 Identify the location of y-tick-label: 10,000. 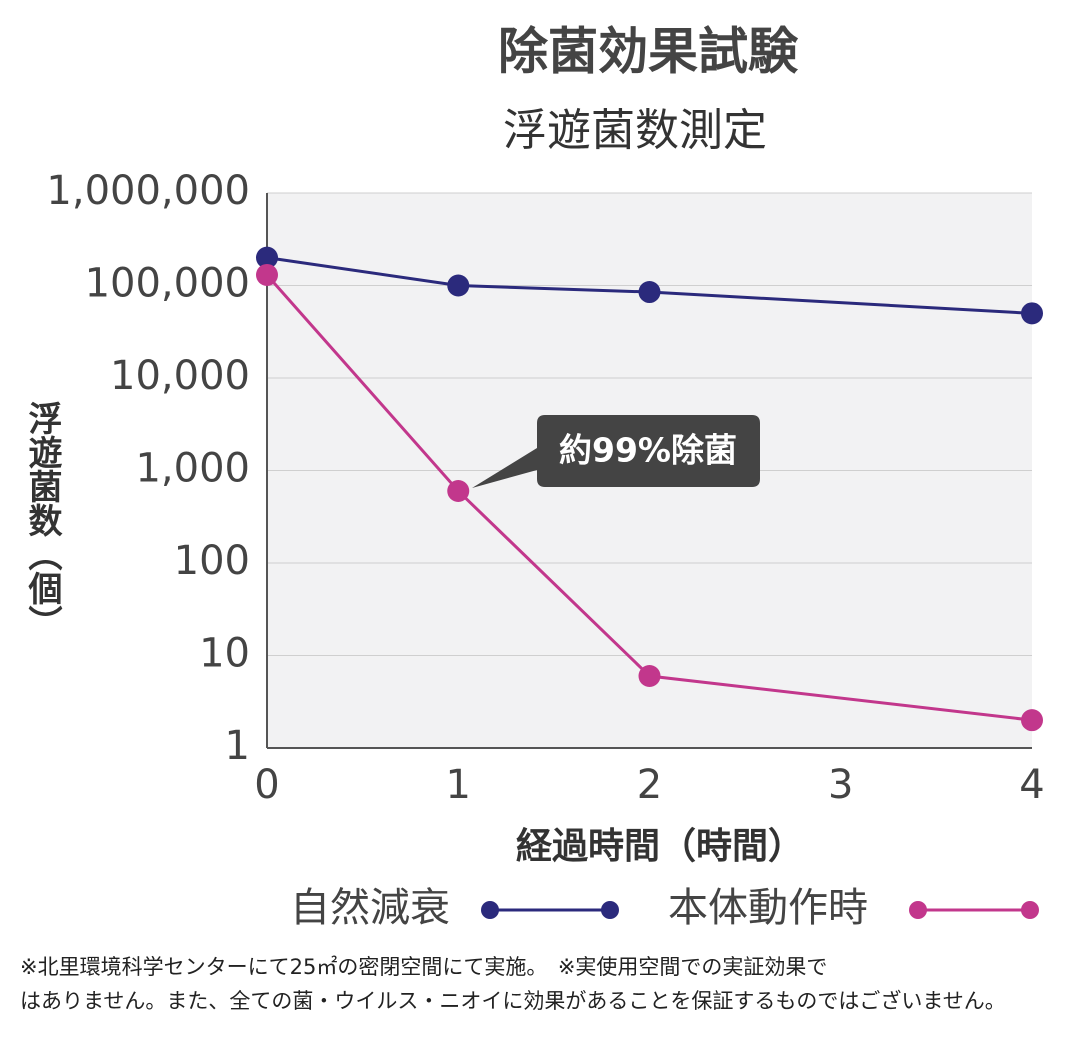
(180, 376).